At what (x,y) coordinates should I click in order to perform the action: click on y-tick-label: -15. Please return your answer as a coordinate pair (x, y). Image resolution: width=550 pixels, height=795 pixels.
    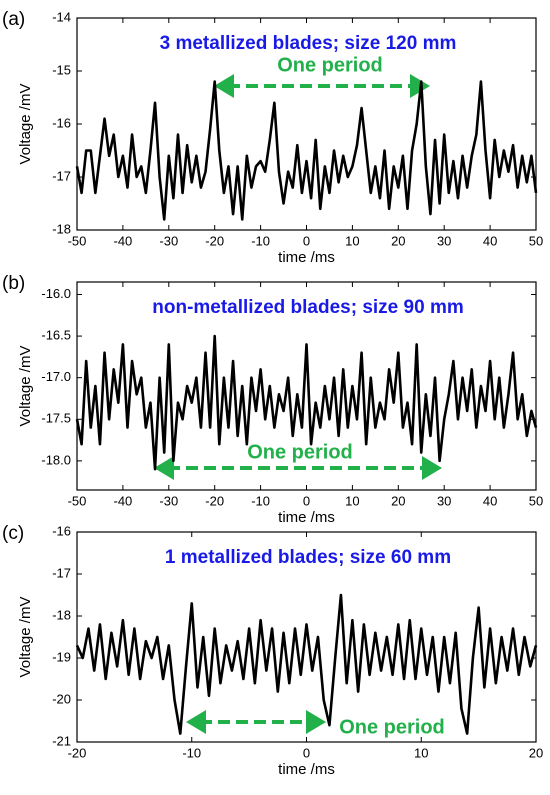
    Looking at the image, I should click on (61, 69).